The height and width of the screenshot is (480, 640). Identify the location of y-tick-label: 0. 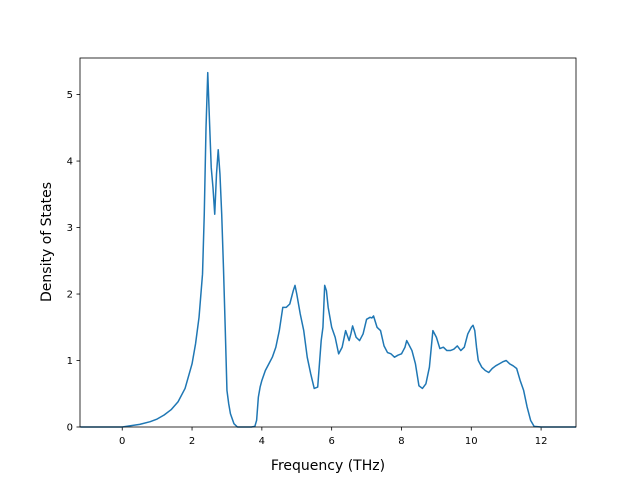
(70, 428).